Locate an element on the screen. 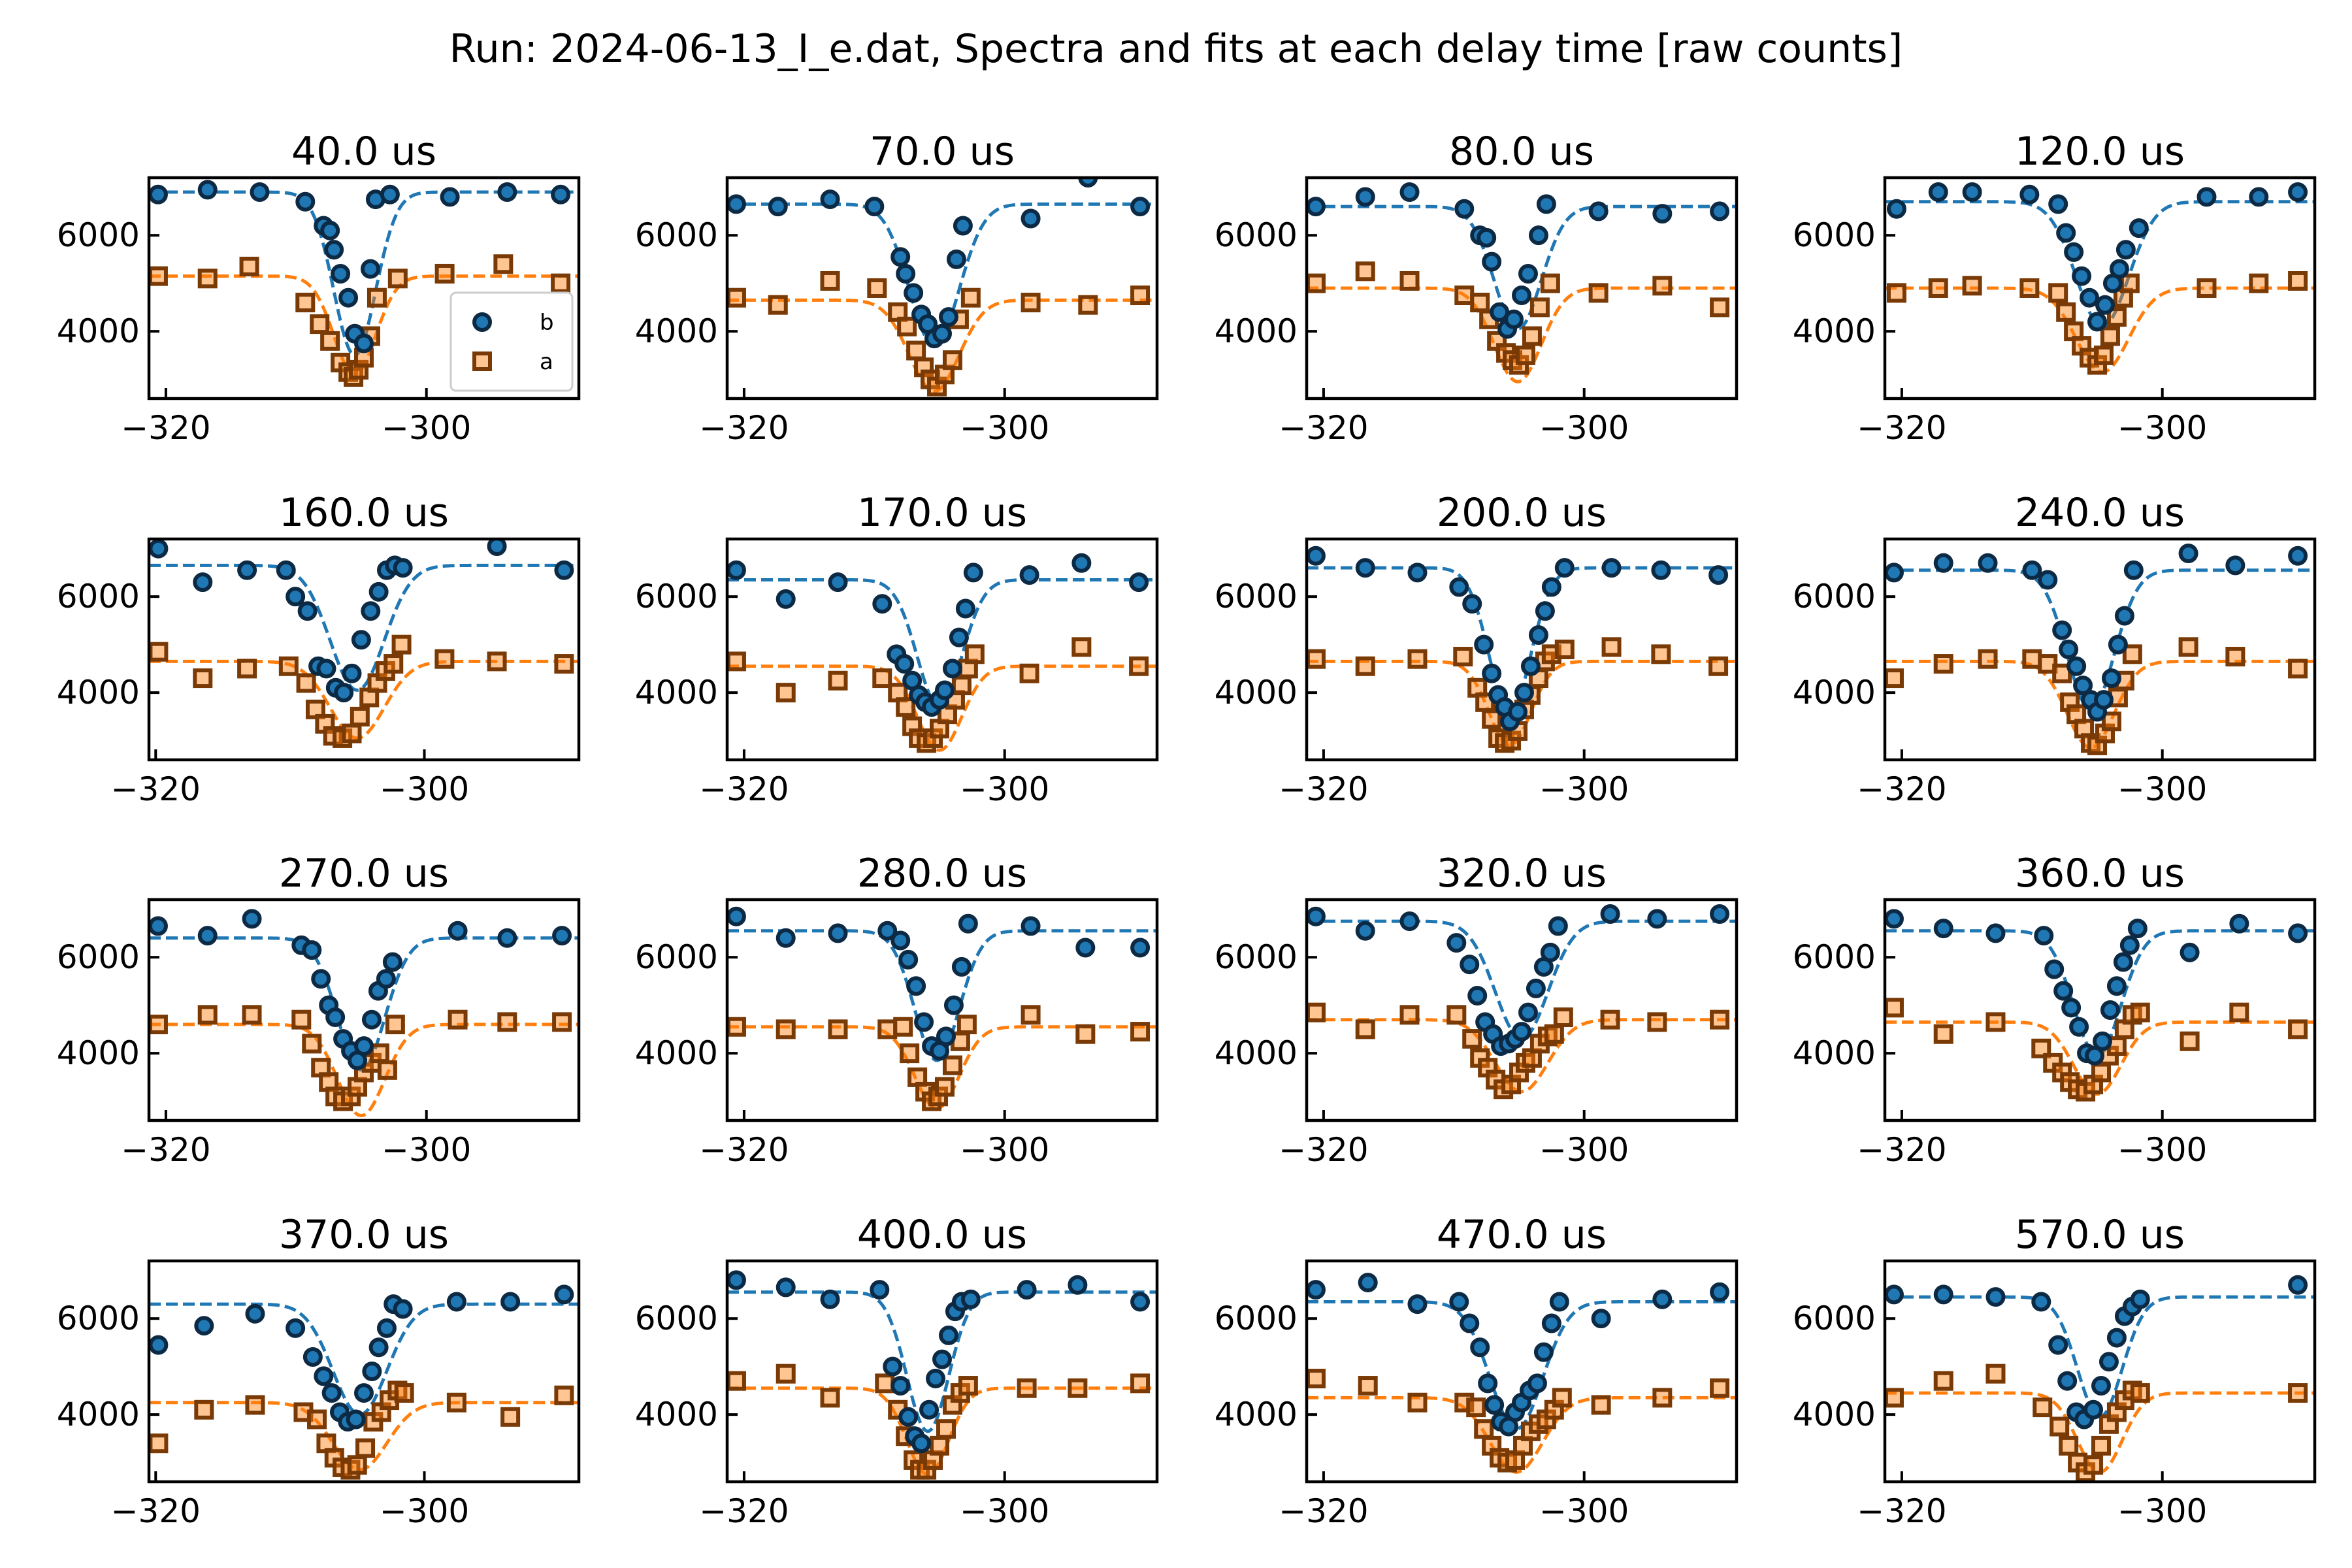 The width and height of the screenshot is (2352, 1568). axes-frame is located at coordinates (364, 649).